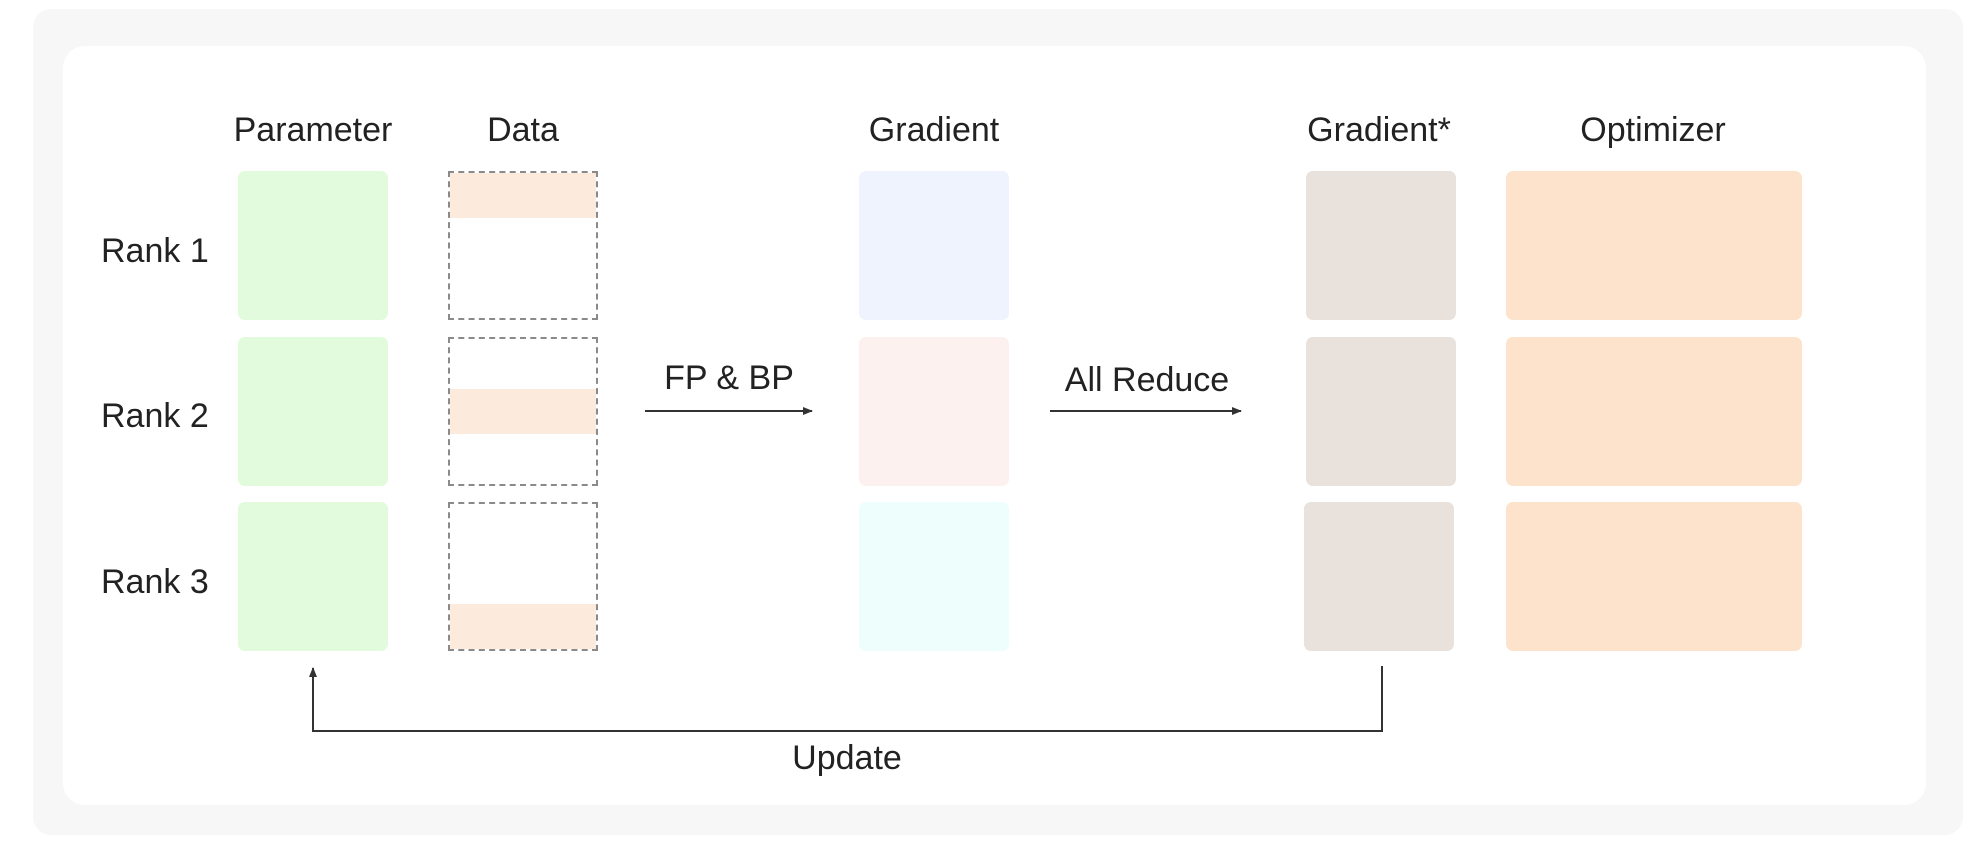  I want to click on fp-bp-label: FP & BP, so click(729, 378).